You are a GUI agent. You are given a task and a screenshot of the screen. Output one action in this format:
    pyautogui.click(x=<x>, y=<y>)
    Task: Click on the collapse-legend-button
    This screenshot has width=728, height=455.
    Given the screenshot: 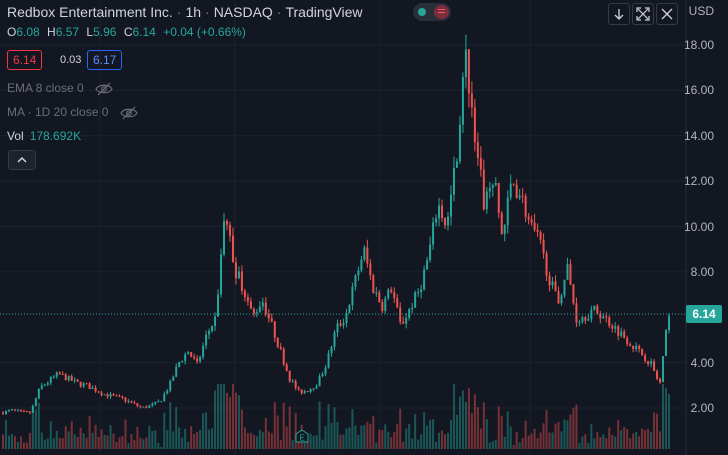 What is the action you would take?
    pyautogui.click(x=22, y=160)
    